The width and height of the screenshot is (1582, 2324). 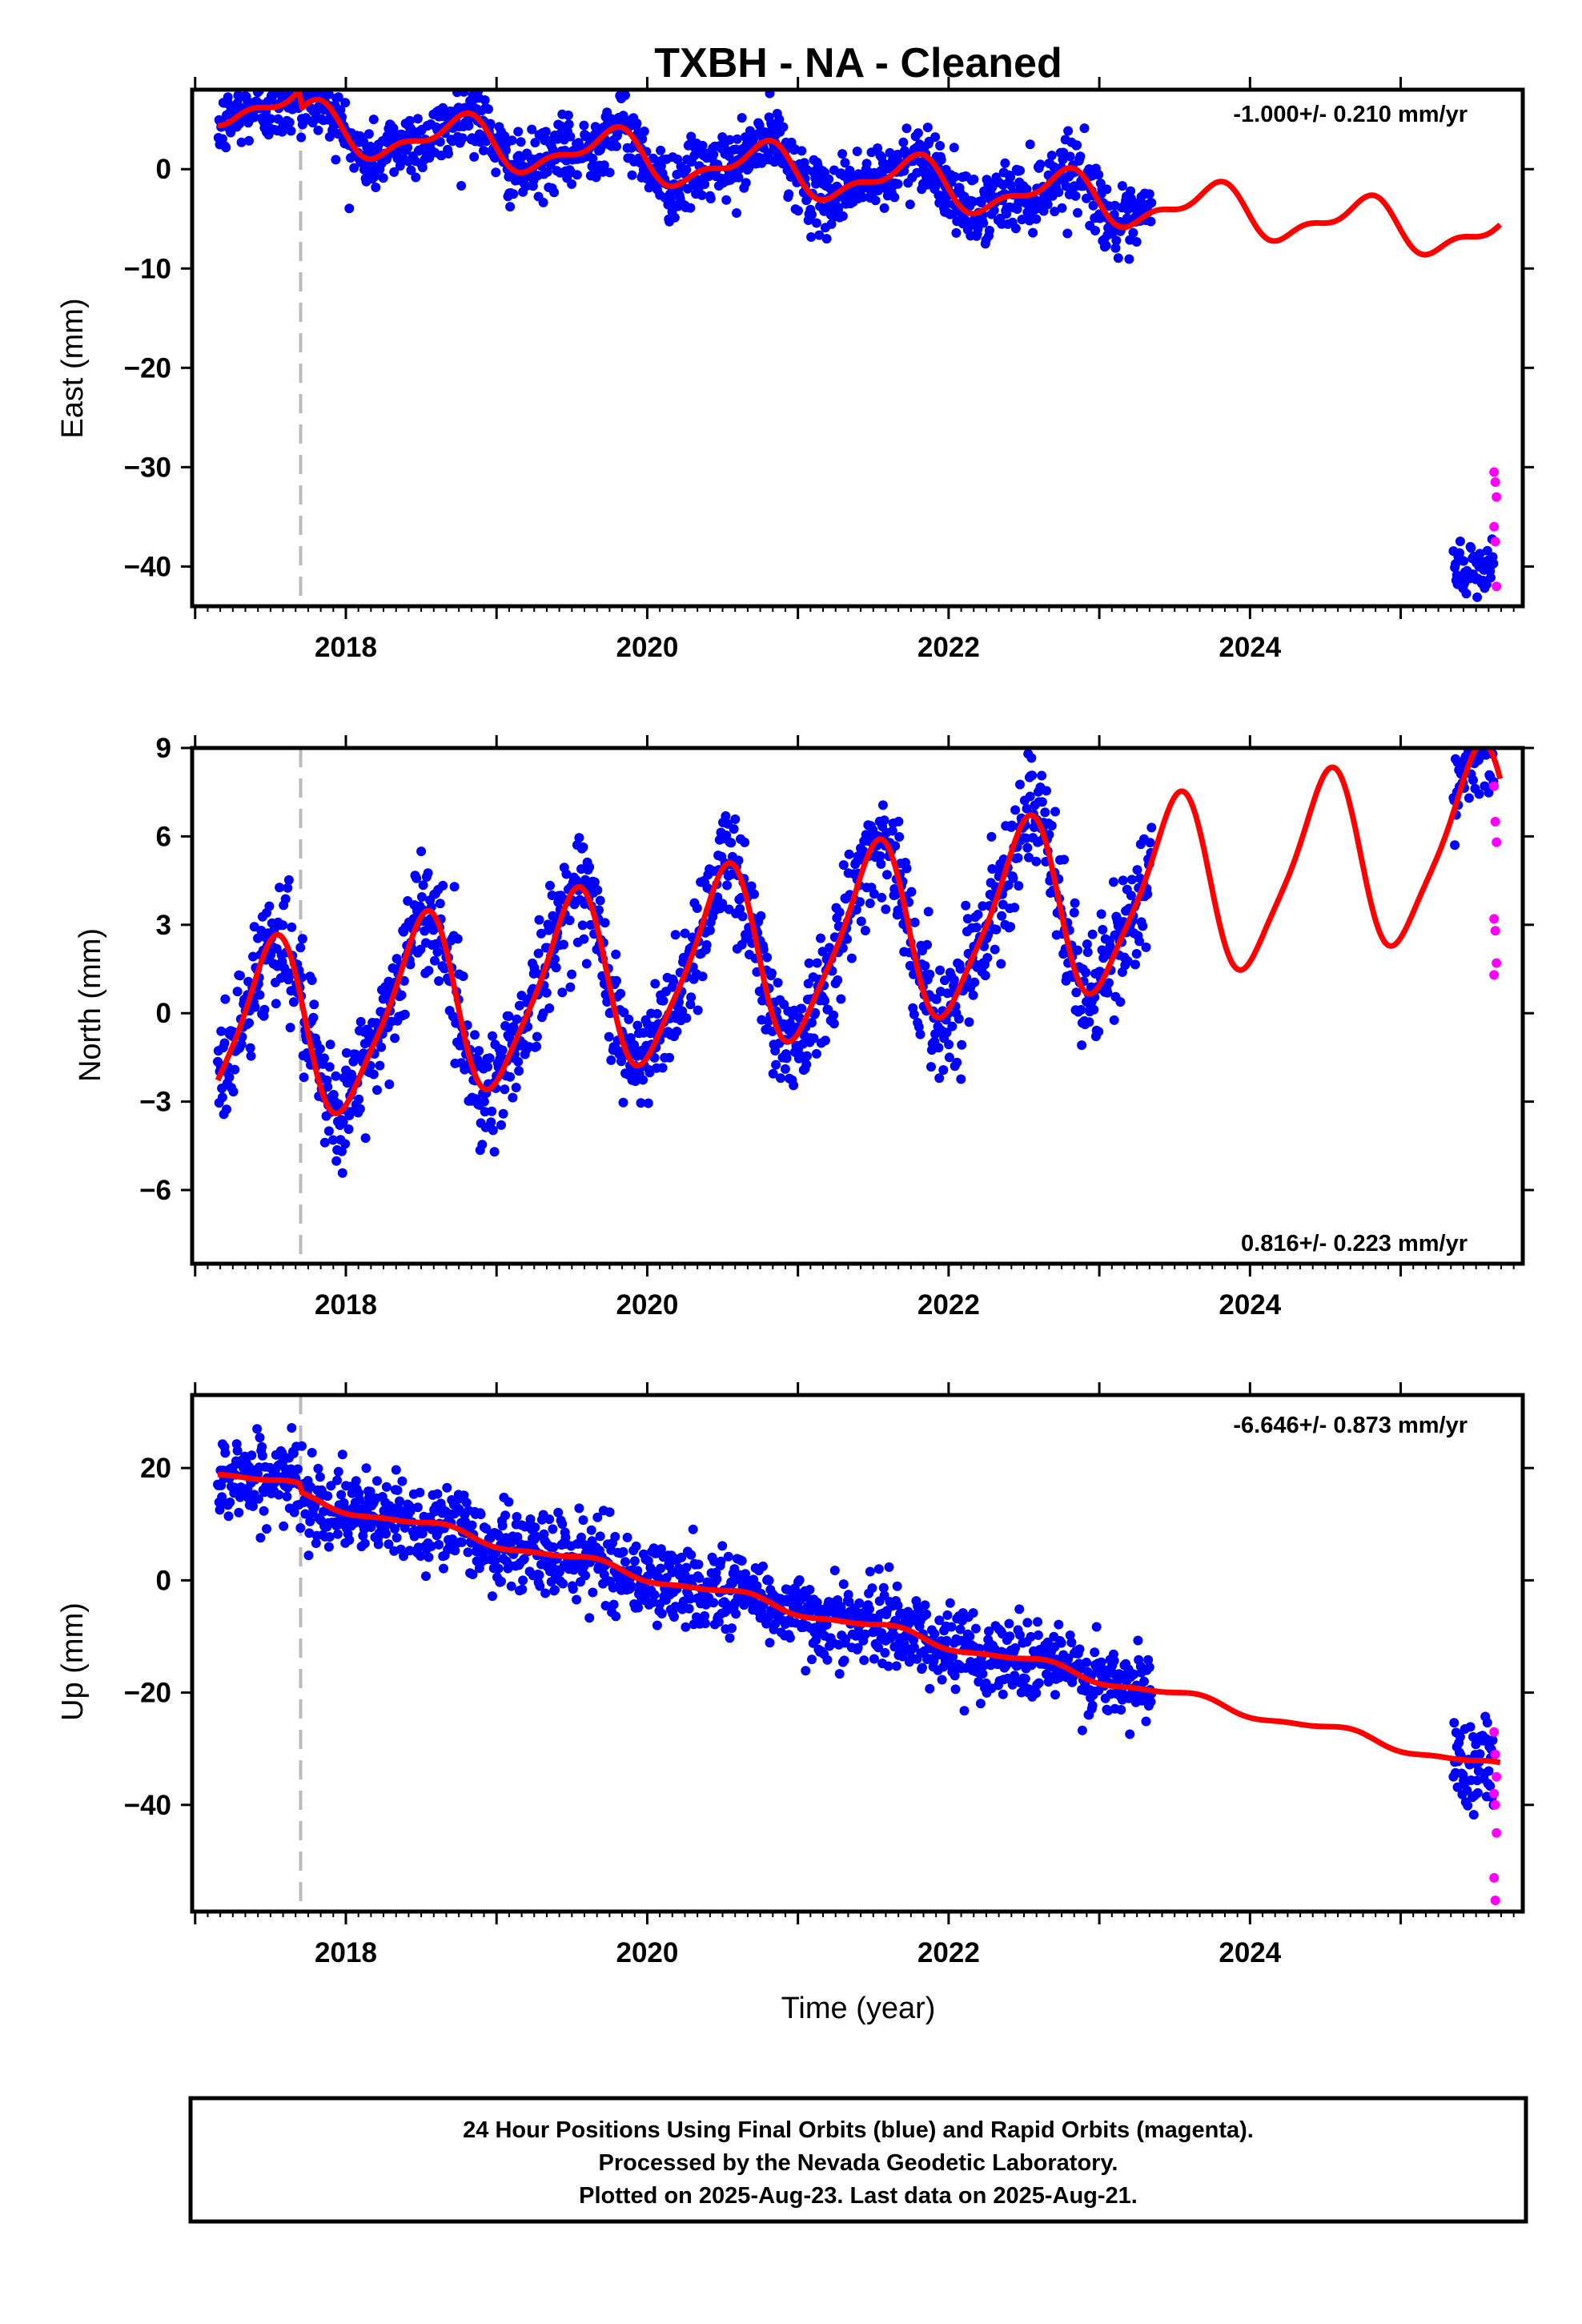 I want to click on y-tick-label: 20, so click(x=155, y=1468).